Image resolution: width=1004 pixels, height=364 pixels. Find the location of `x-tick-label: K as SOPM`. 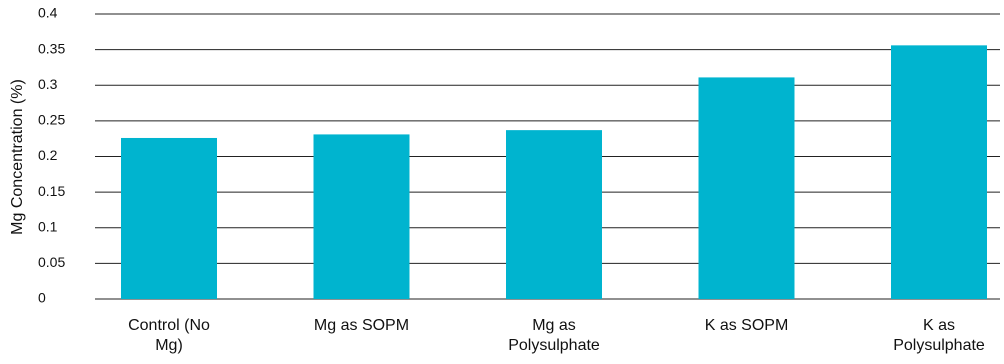

x-tick-label: K as SOPM is located at coordinates (746, 325).